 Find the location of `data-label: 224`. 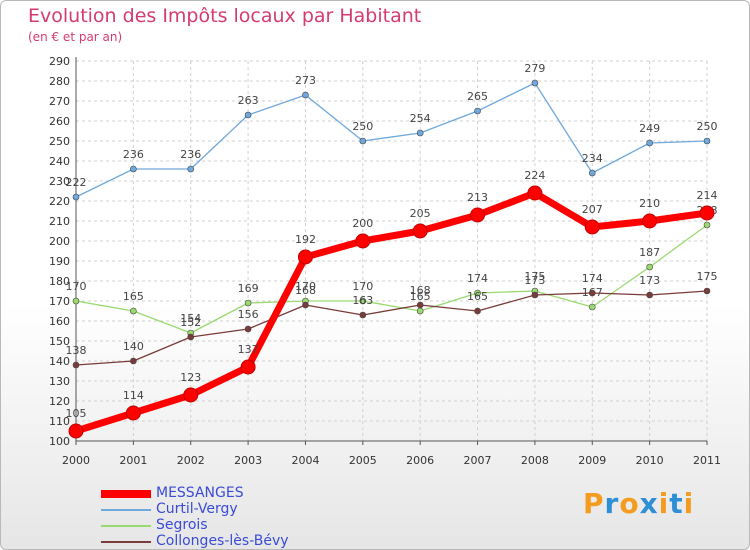

data-label: 224 is located at coordinates (534, 175).